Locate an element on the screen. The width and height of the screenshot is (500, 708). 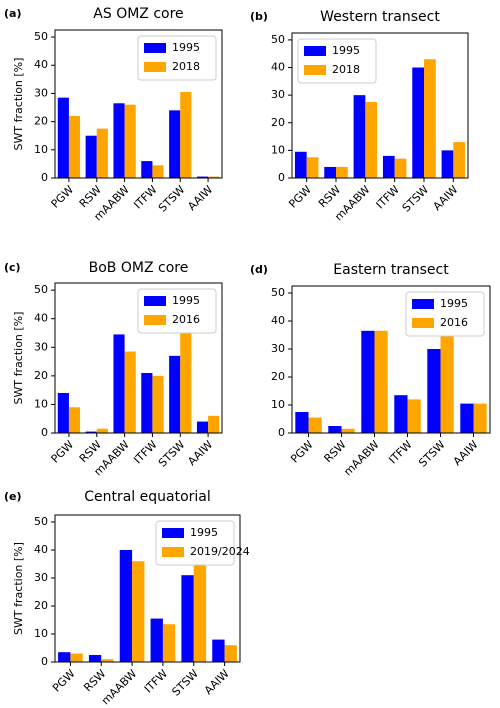
legend-label: 2016 is located at coordinates (454, 322).